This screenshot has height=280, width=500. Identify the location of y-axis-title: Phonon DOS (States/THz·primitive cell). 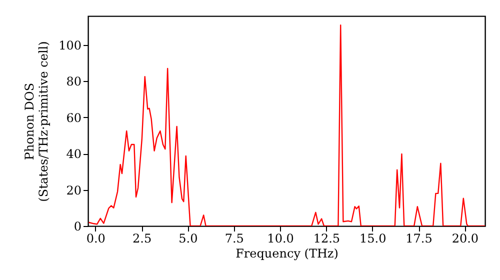
(36, 121).